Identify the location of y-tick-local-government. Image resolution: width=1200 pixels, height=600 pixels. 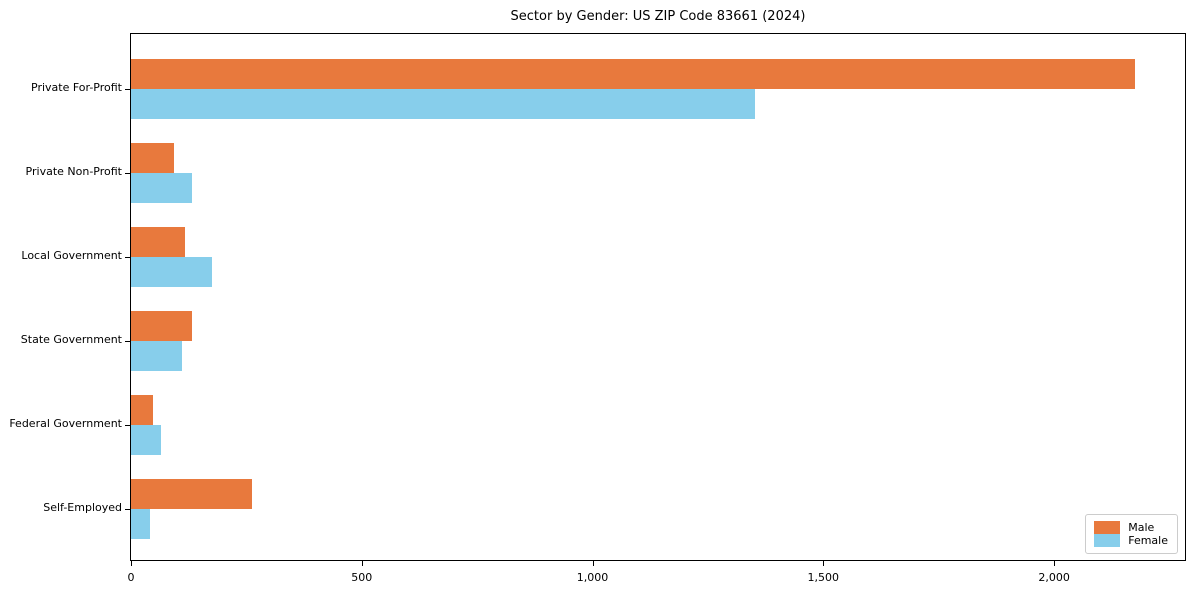
(128, 257).